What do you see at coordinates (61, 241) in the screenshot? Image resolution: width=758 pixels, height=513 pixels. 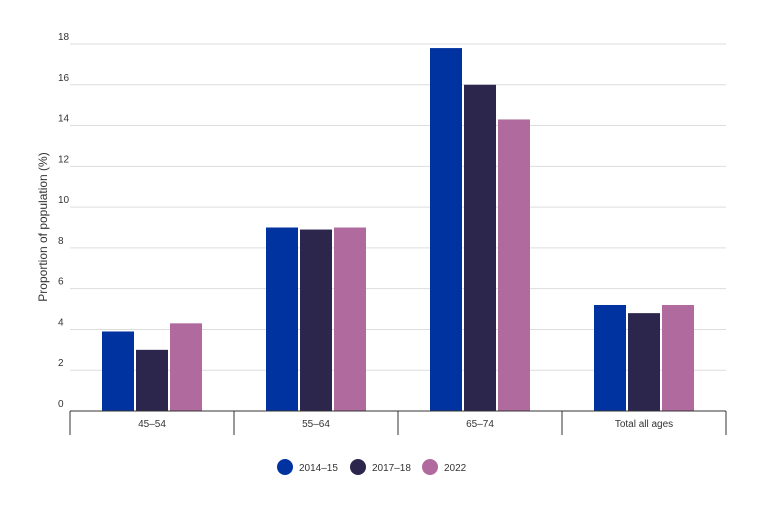 I see `y-tick-label: 8` at bounding box center [61, 241].